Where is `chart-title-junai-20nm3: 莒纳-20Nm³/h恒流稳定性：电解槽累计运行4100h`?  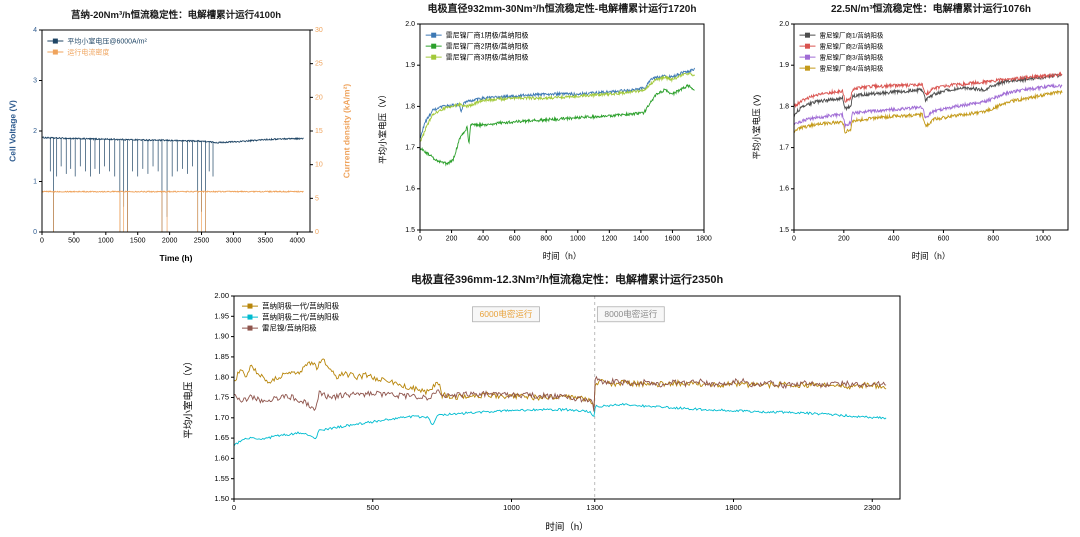 chart-title-junai-20nm3: 莒纳-20Nm³/h恒流稳定性：电解槽累计运行4100h is located at coordinates (176, 15).